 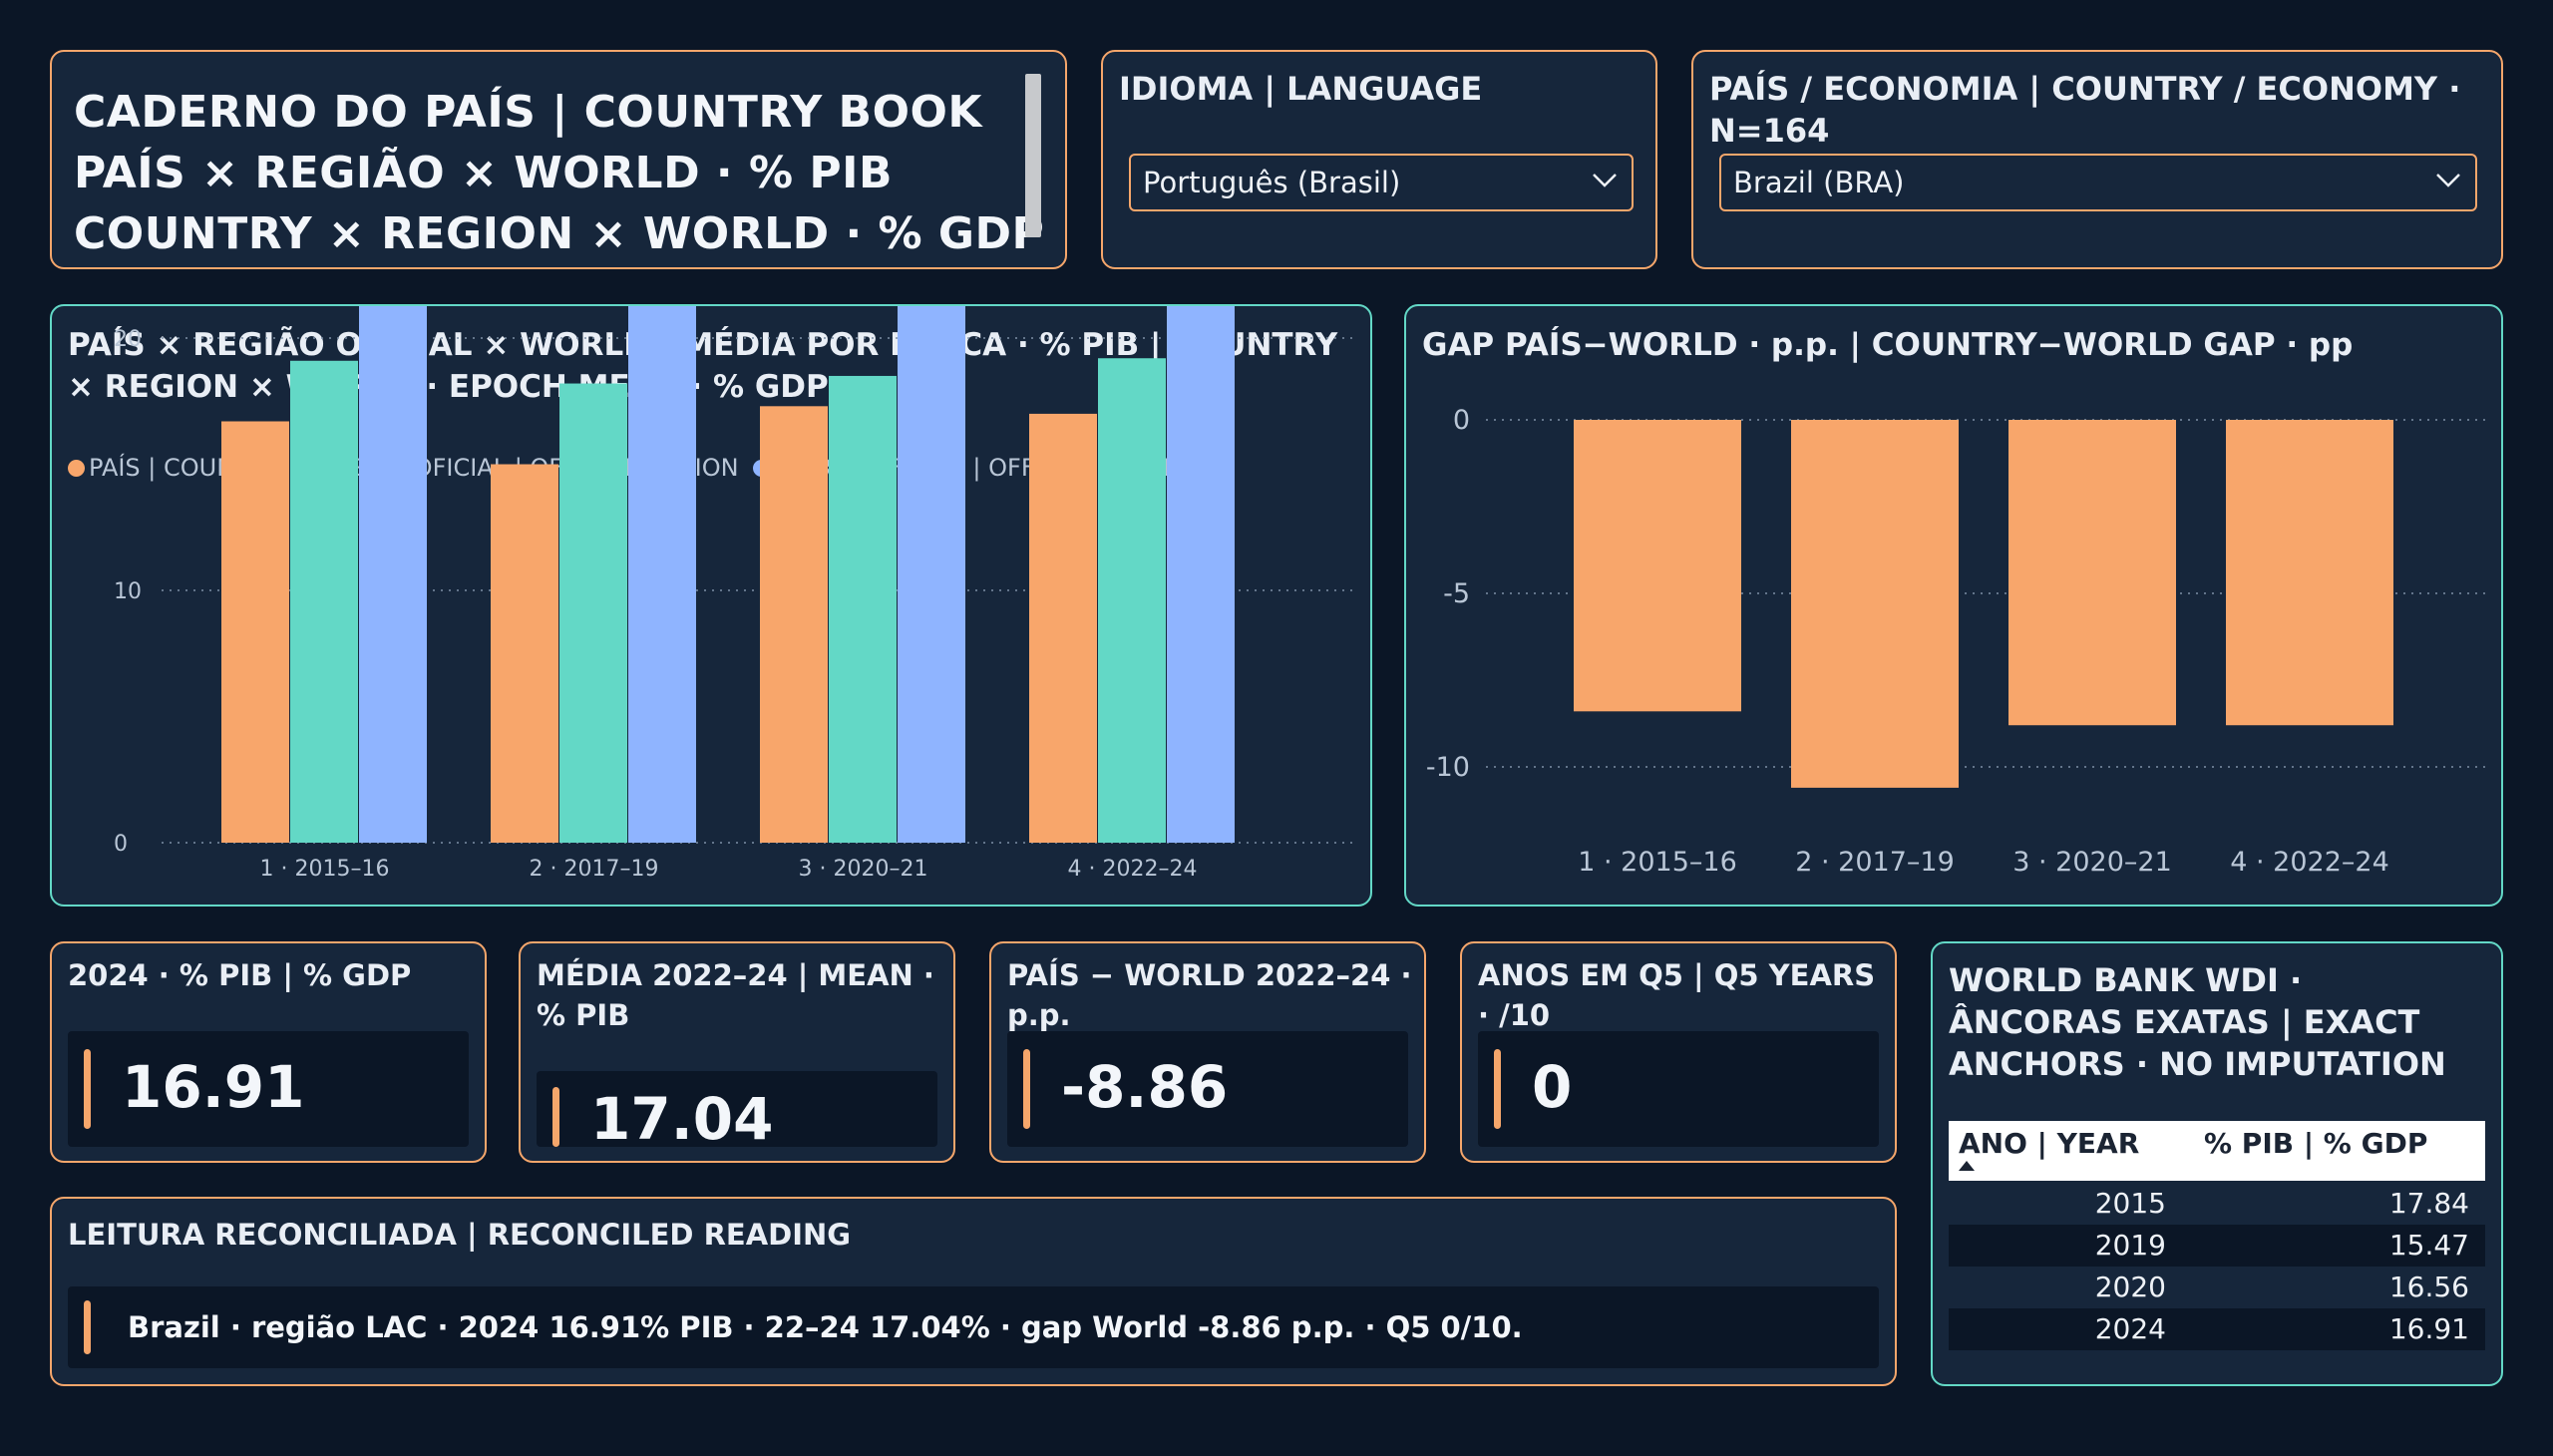 I want to click on kpi-value-box: -8.86, so click(x=1207, y=1089).